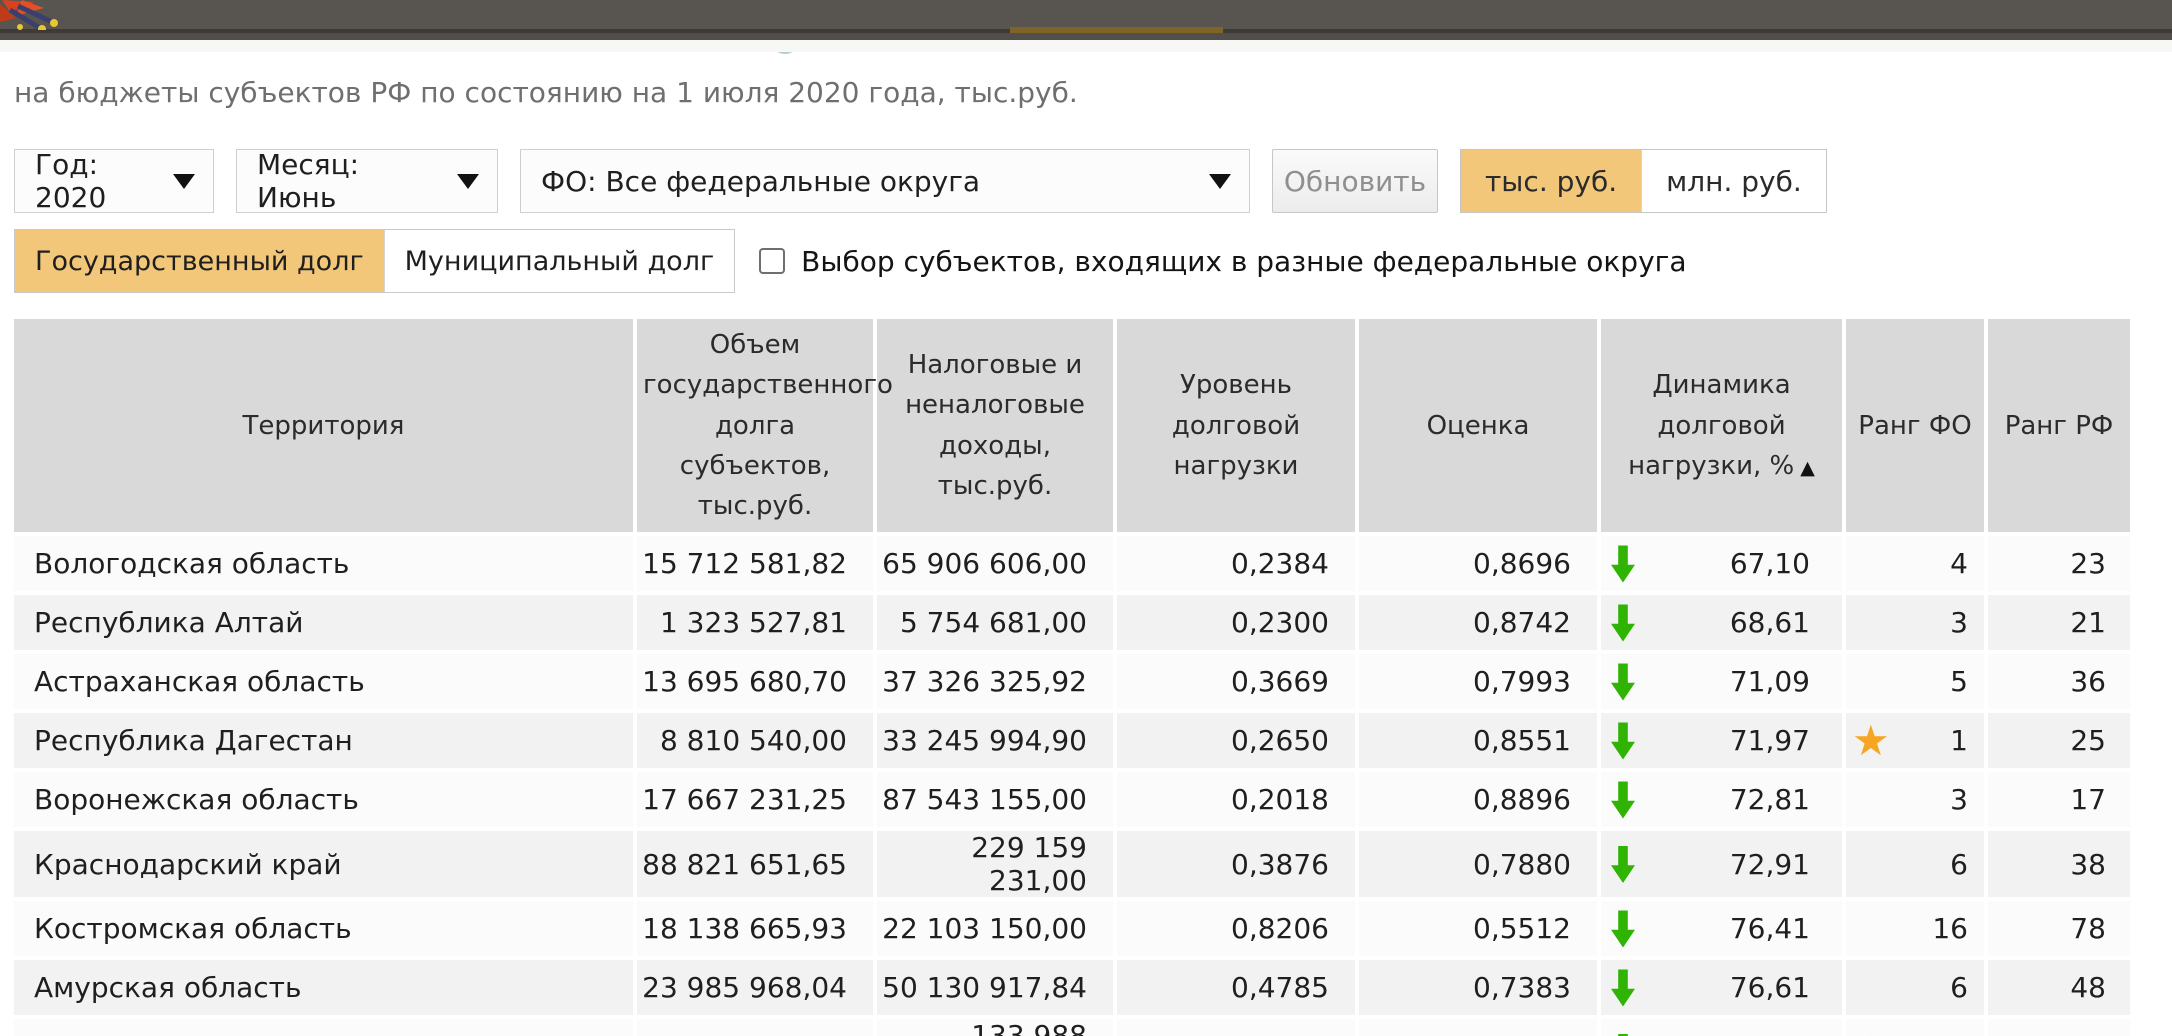 This screenshot has width=2172, height=1036. I want to click on col-header-debt-level: Уровень долговой нагрузки, so click(1236, 426).